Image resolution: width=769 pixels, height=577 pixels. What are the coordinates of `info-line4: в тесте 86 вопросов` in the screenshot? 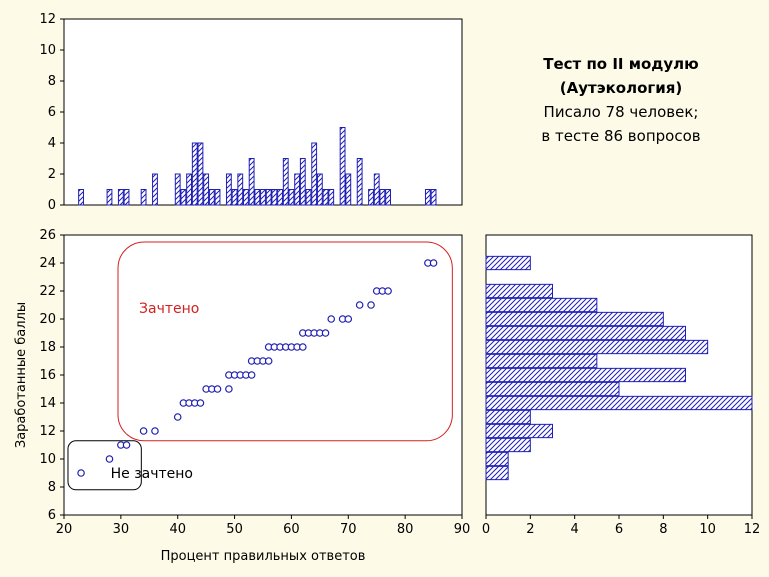 It's located at (621, 136).